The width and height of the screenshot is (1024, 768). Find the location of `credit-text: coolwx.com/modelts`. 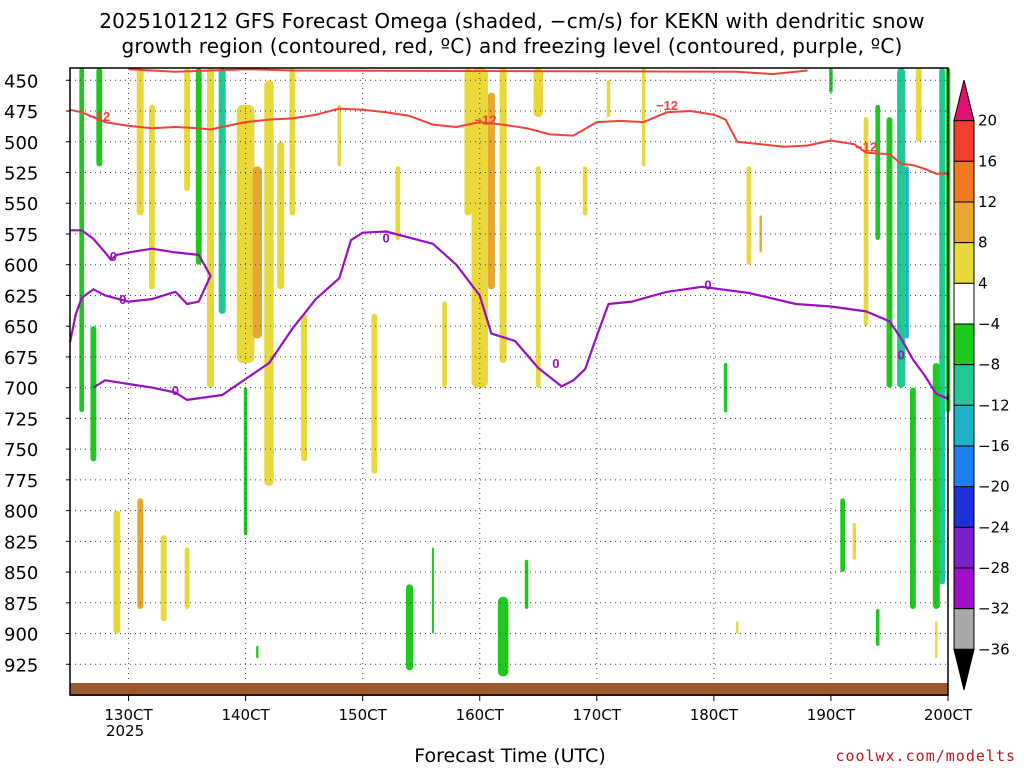

credit-text: coolwx.com/modelts is located at coordinates (925, 756).